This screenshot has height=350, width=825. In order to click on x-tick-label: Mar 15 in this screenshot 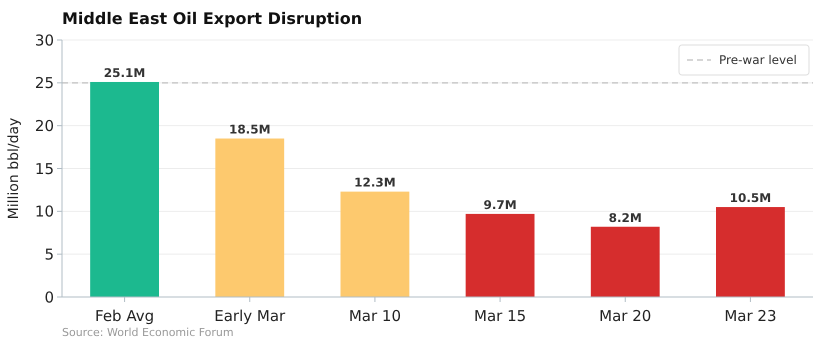, I will do `click(500, 316)`.